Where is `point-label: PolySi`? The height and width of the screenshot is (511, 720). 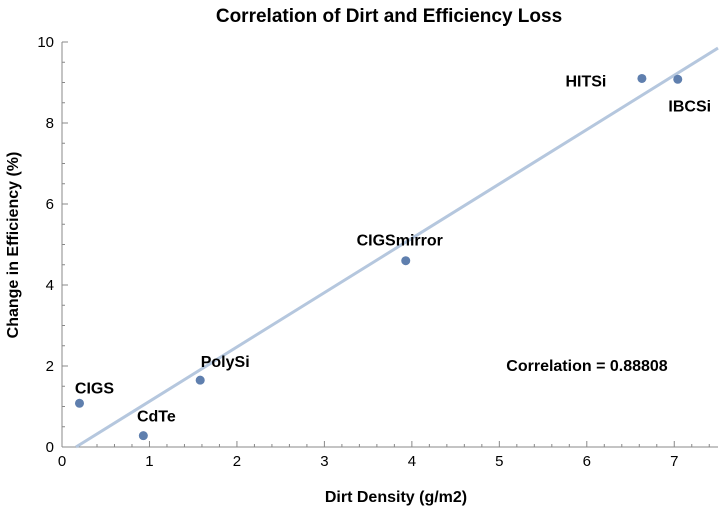
point-label: PolySi is located at coordinates (225, 362).